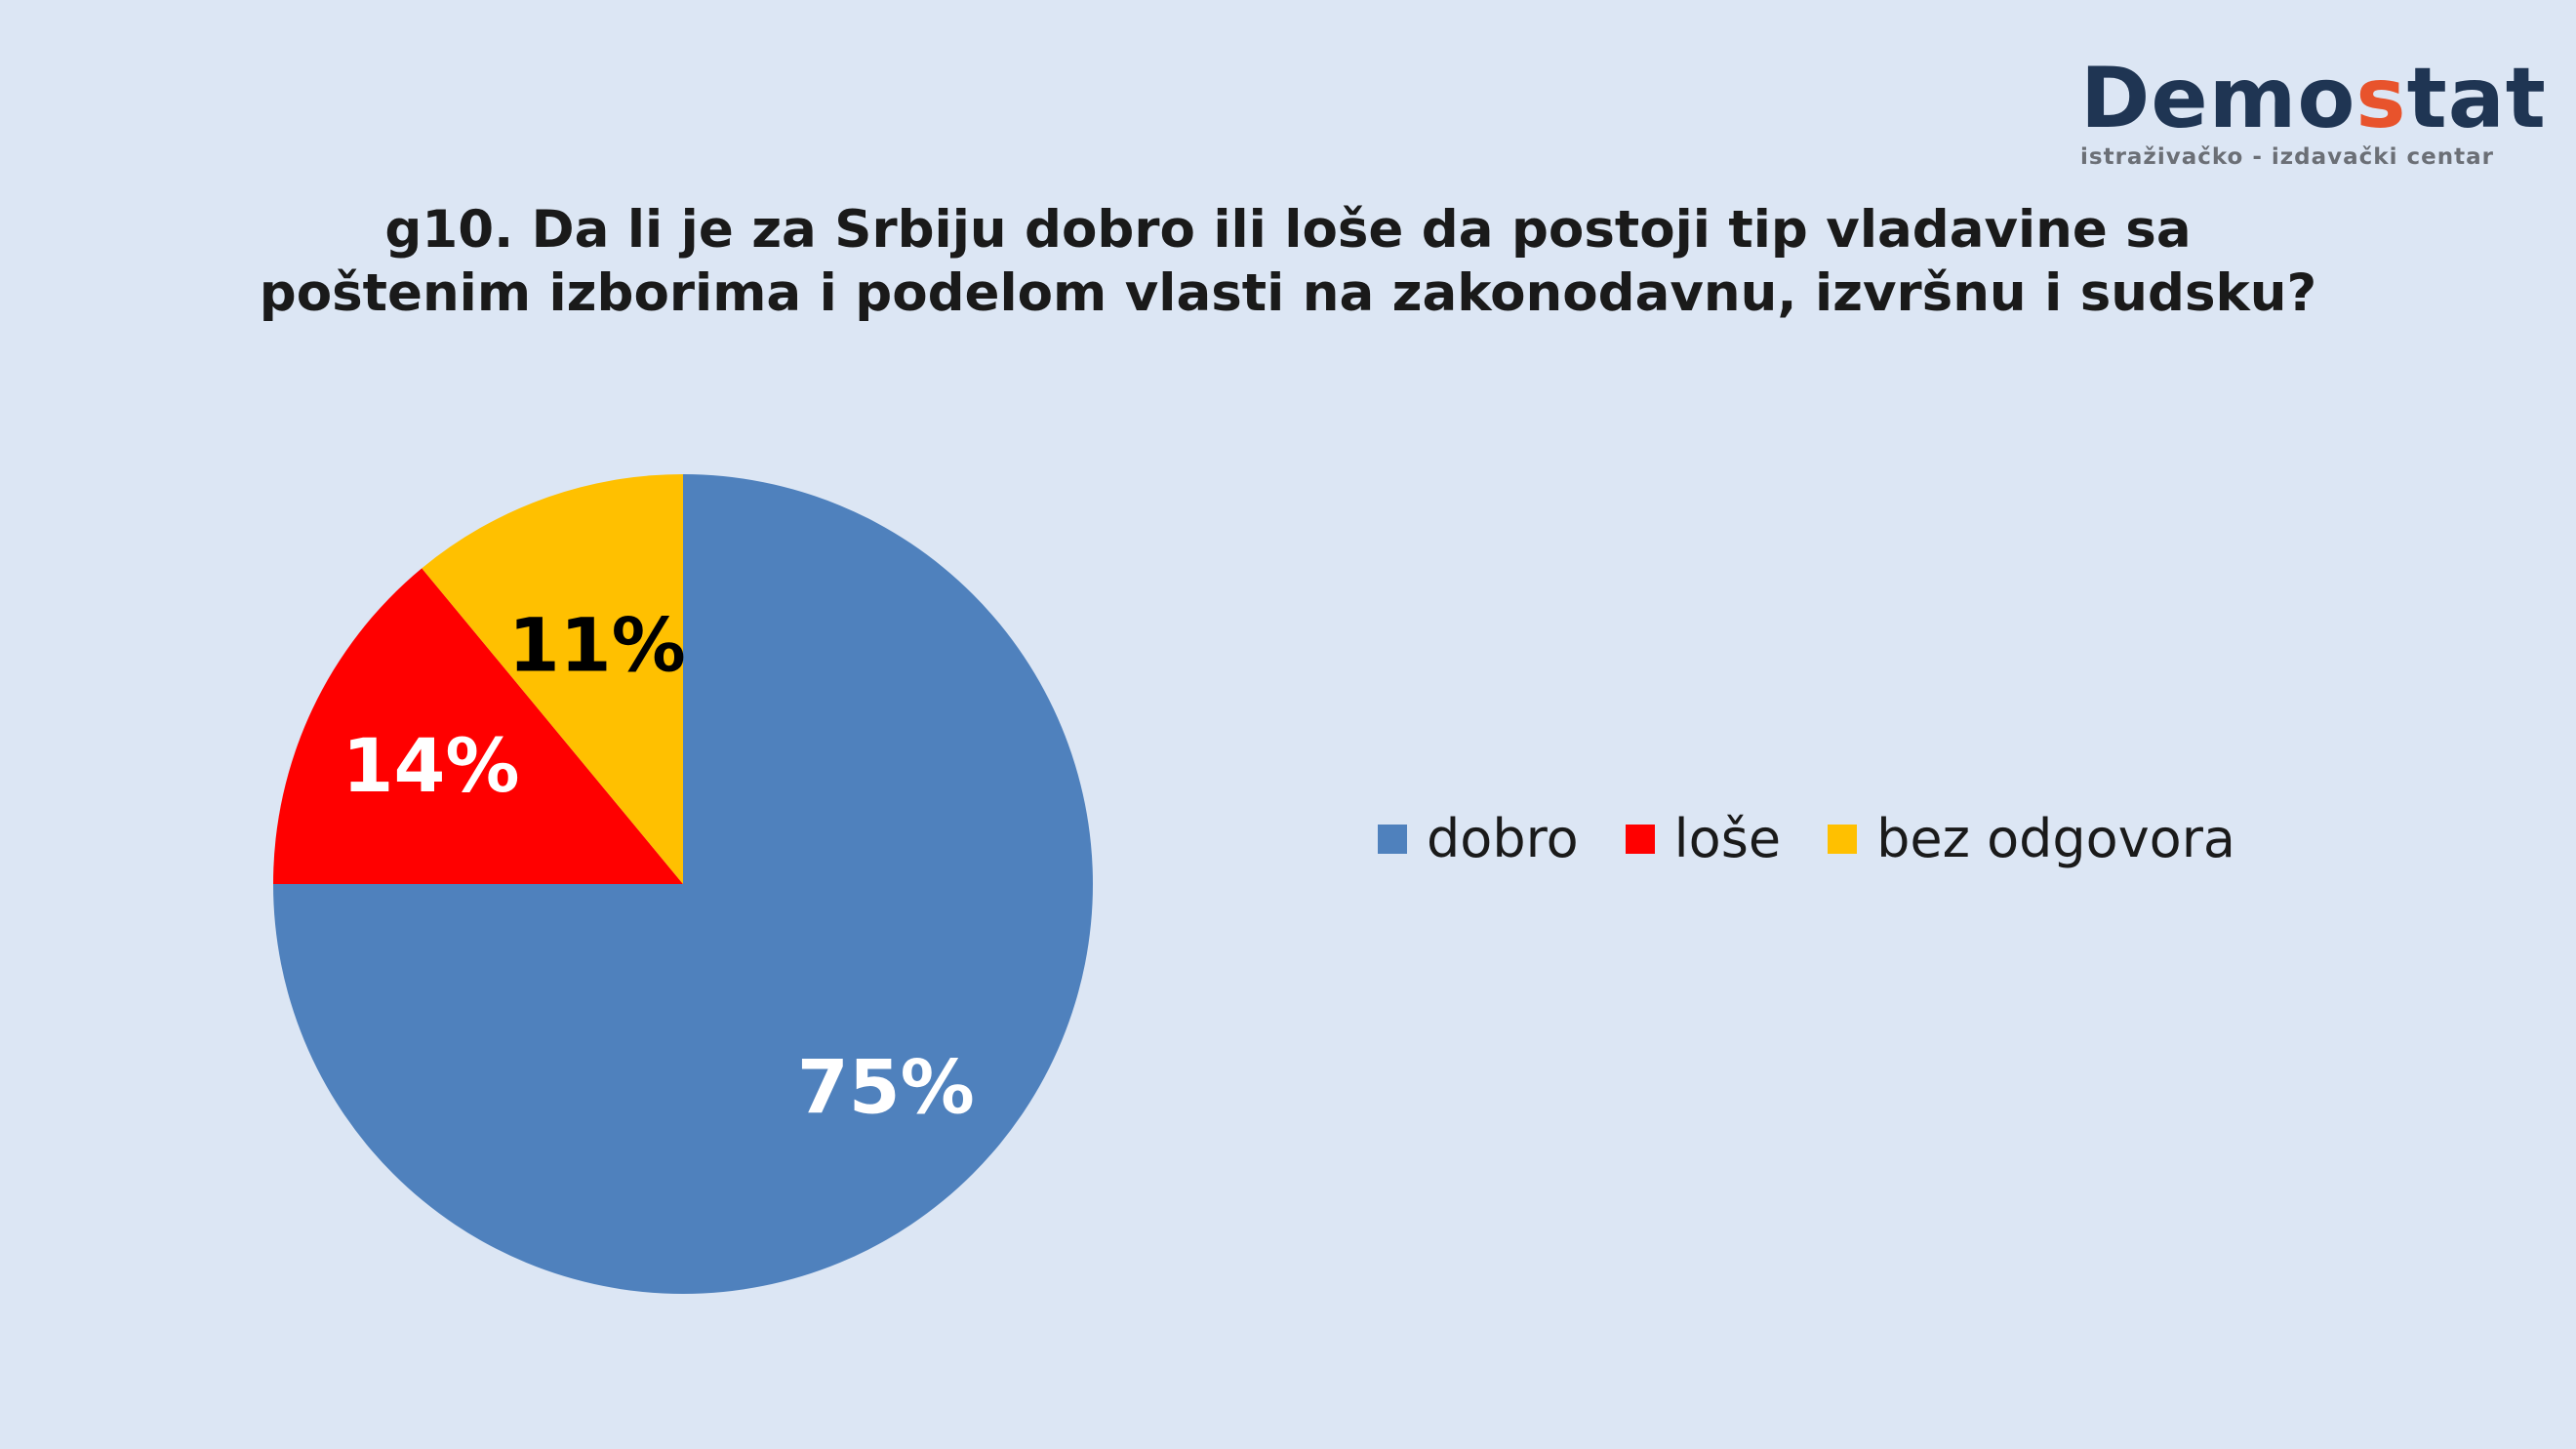 The height and width of the screenshot is (1449, 2576). I want to click on legend-label: bez odgovora, so click(2055, 838).